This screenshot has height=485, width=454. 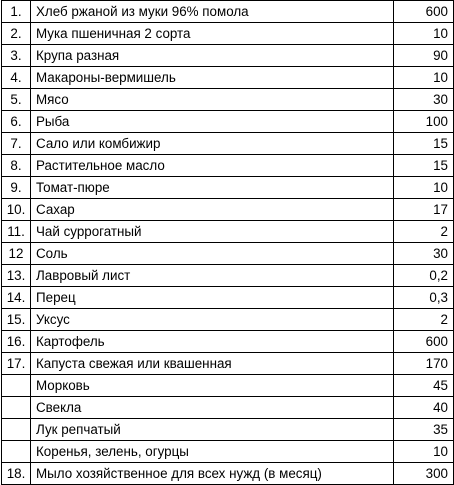 I want to click on row-number: 7., so click(x=16, y=143).